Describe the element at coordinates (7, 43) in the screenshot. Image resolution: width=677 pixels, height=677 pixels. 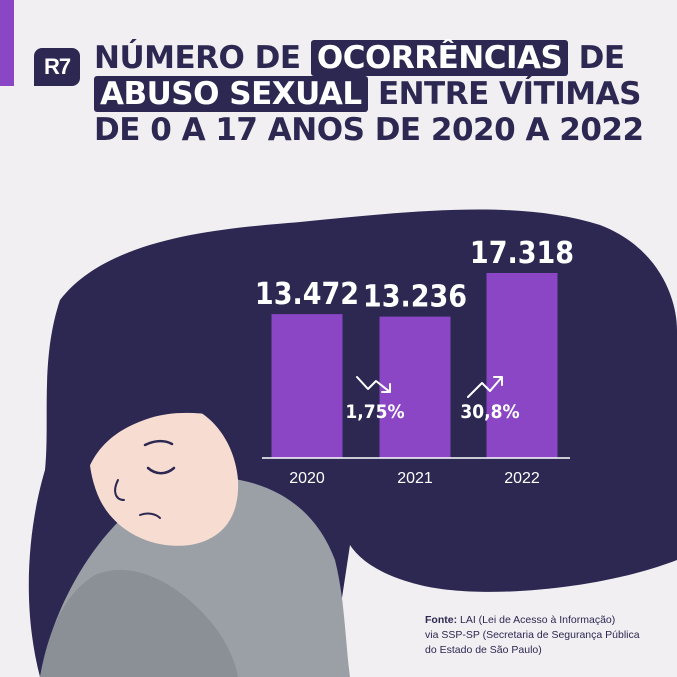
I see `accent-strip` at that location.